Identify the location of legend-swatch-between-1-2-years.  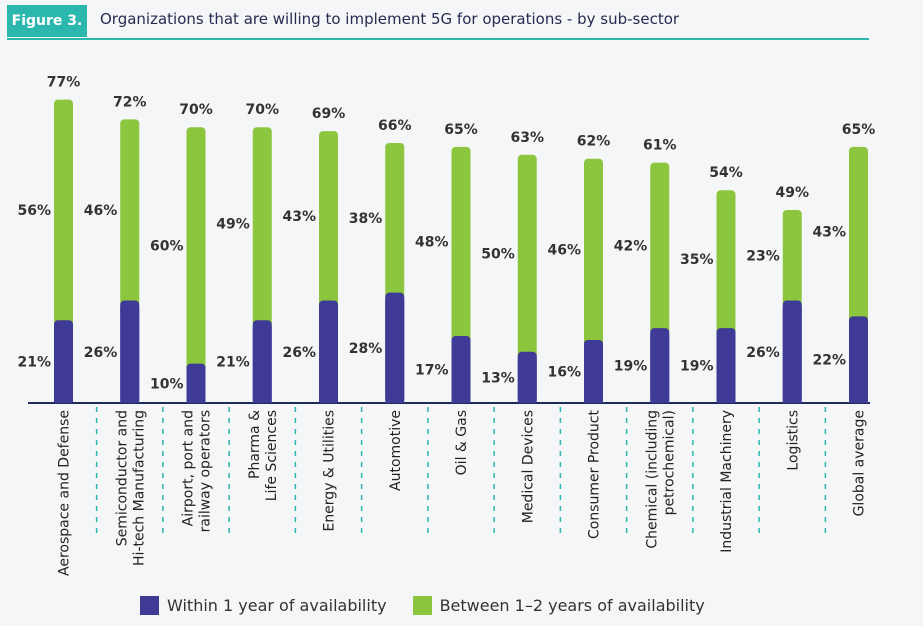
(422, 605).